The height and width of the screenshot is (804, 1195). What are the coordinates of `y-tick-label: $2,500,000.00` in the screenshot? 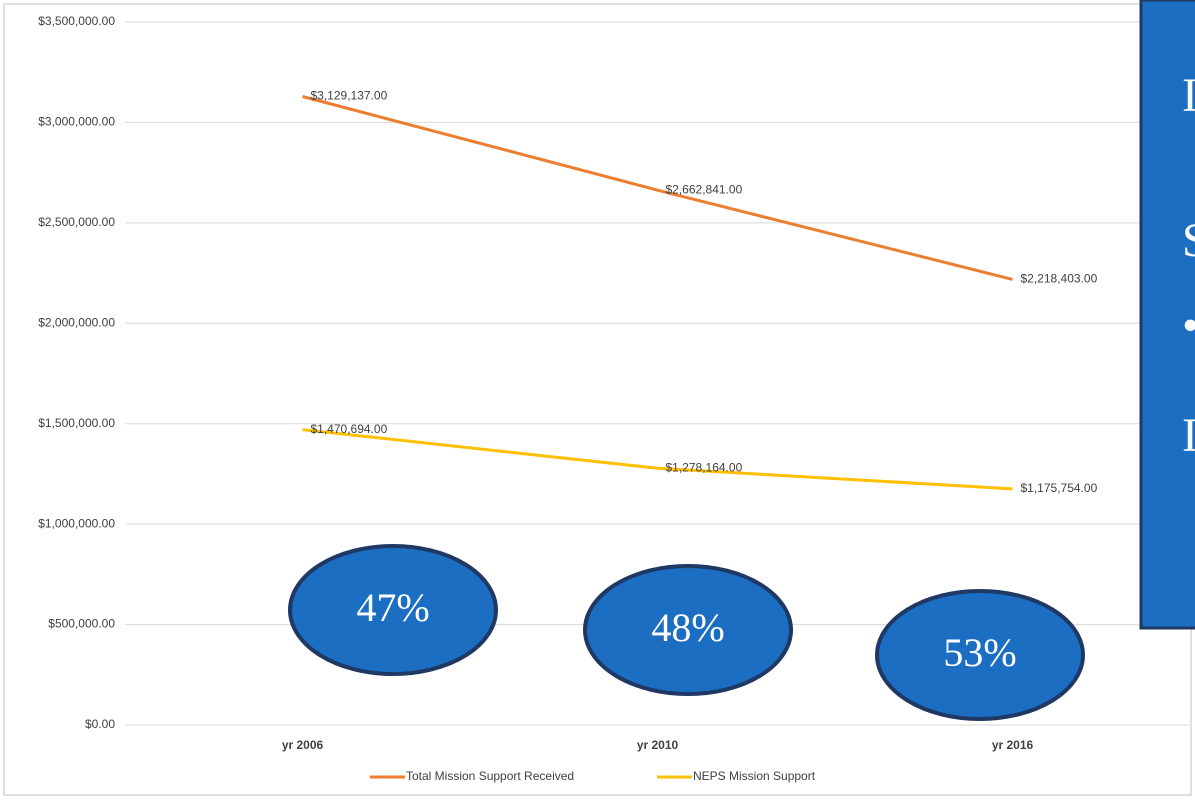 It's located at (76, 222).